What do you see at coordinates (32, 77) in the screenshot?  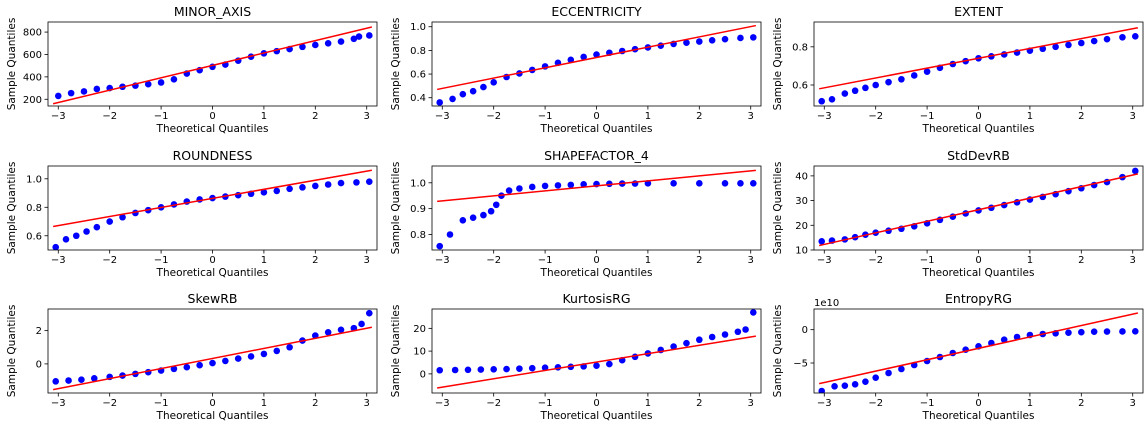 I see `y-tick-label: 400` at bounding box center [32, 77].